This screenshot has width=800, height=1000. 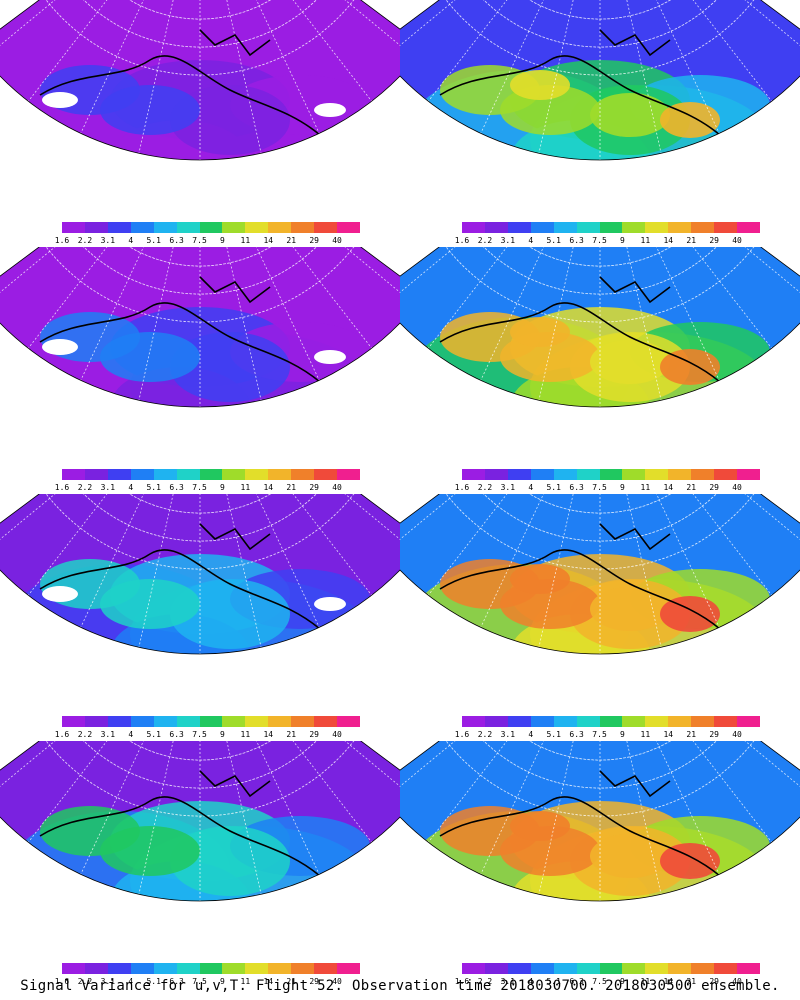 I want to click on colorbar-tick-label: 6.3, so click(x=576, y=240).